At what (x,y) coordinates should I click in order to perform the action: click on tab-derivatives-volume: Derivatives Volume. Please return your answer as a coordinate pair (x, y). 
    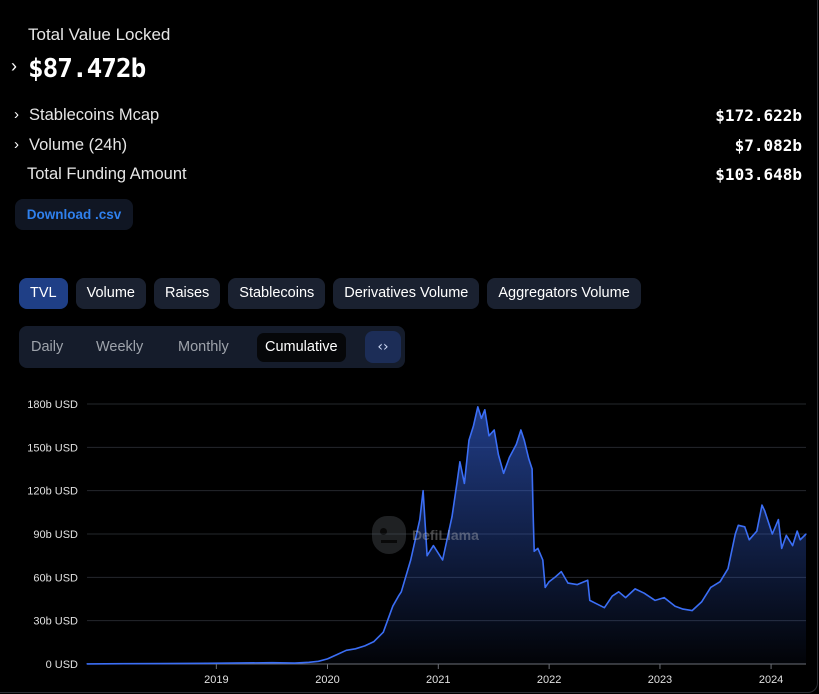
    Looking at the image, I should click on (406, 293).